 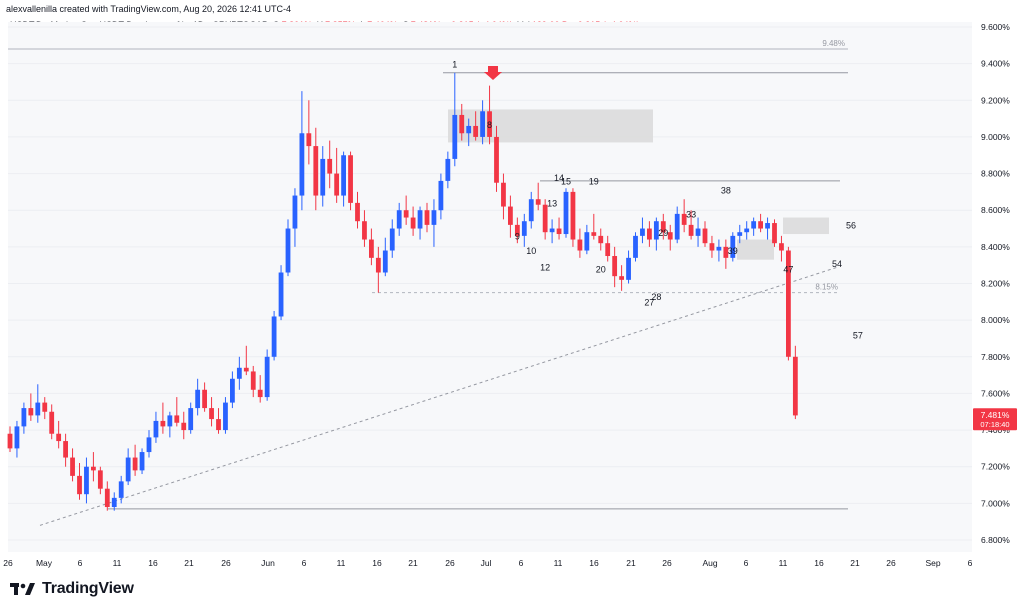 I want to click on wave-count-label: 15, so click(x=566, y=182).